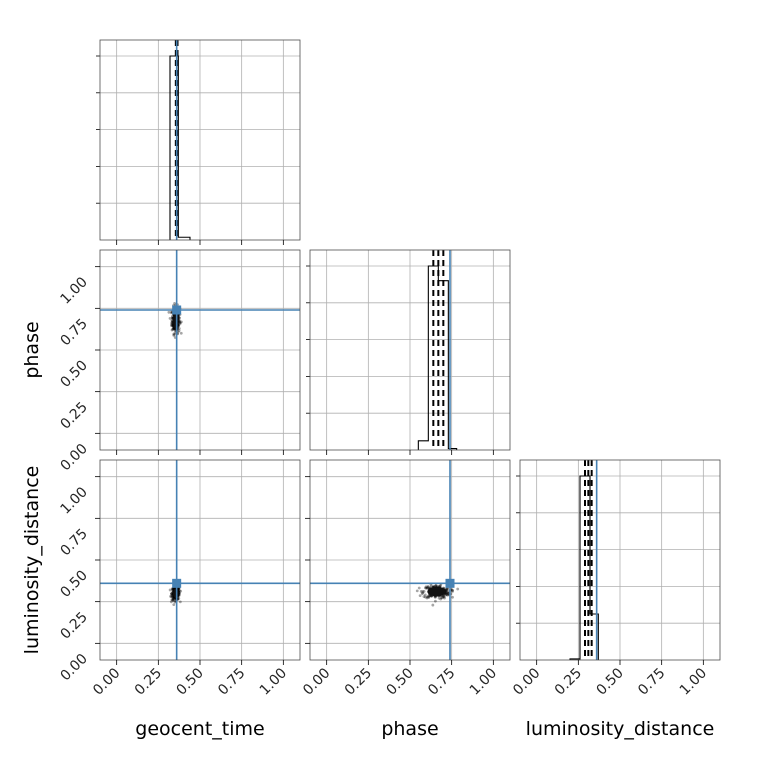 The image size is (760, 760). What do you see at coordinates (693, 681) in the screenshot?
I see `x-tick-label: 1.00` at bounding box center [693, 681].